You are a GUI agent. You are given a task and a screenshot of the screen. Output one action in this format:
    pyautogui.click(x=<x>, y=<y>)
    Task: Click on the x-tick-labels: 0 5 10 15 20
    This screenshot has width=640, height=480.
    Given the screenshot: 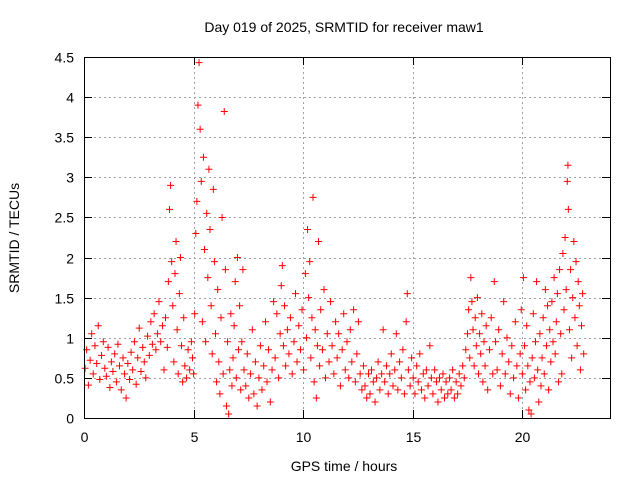 What is the action you would take?
    pyautogui.click(x=306, y=437)
    